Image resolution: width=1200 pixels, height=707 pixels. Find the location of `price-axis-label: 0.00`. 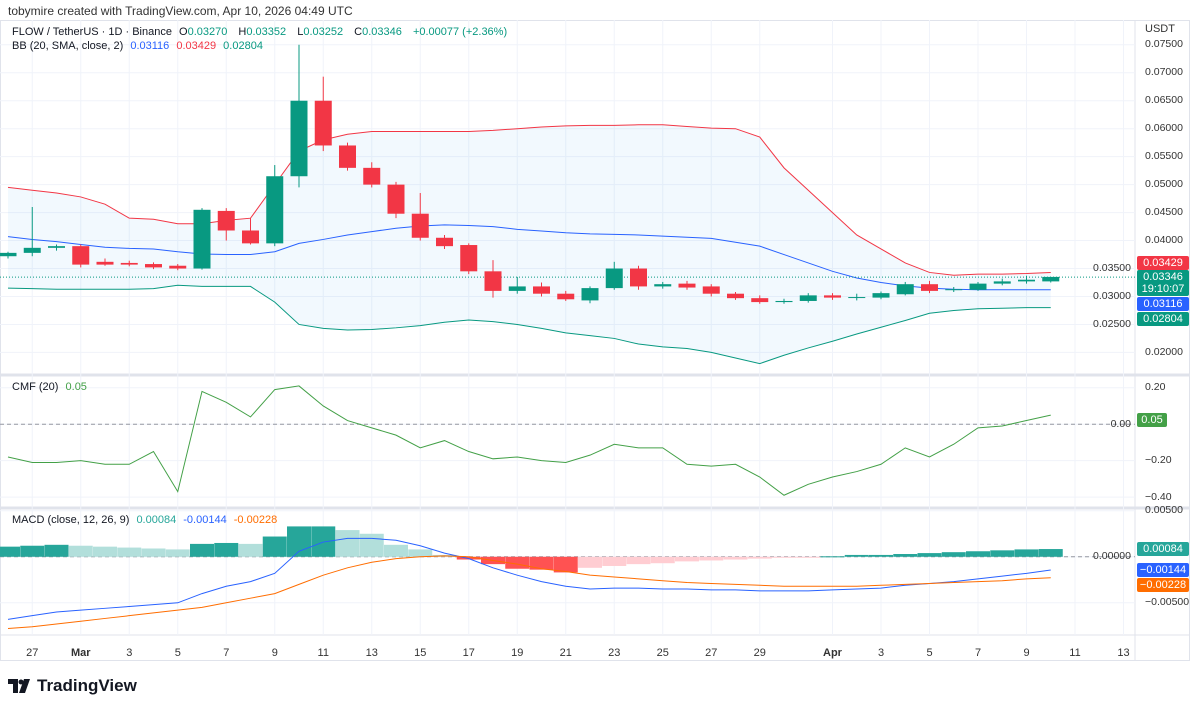

price-axis-label: 0.00 is located at coordinates (1120, 423).